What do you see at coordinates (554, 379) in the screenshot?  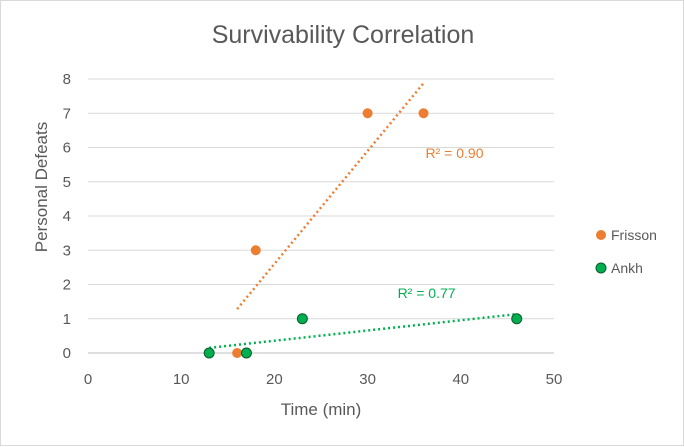 I see `x-tick-label: 50` at bounding box center [554, 379].